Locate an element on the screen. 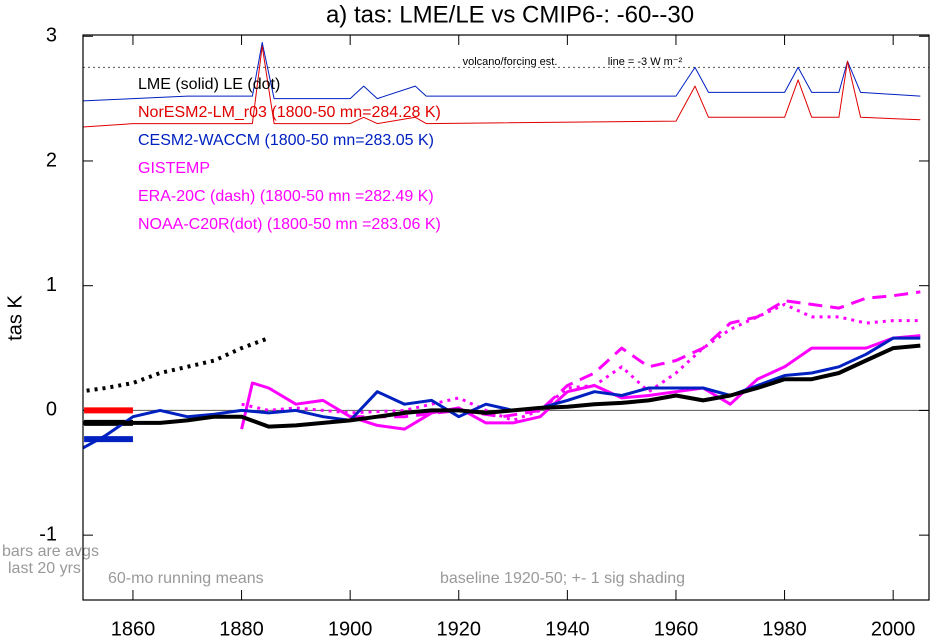 The width and height of the screenshot is (944, 641). legend-entry: ERA-20C (dash) (1800-50 mn =282.49 K) is located at coordinates (286, 196).